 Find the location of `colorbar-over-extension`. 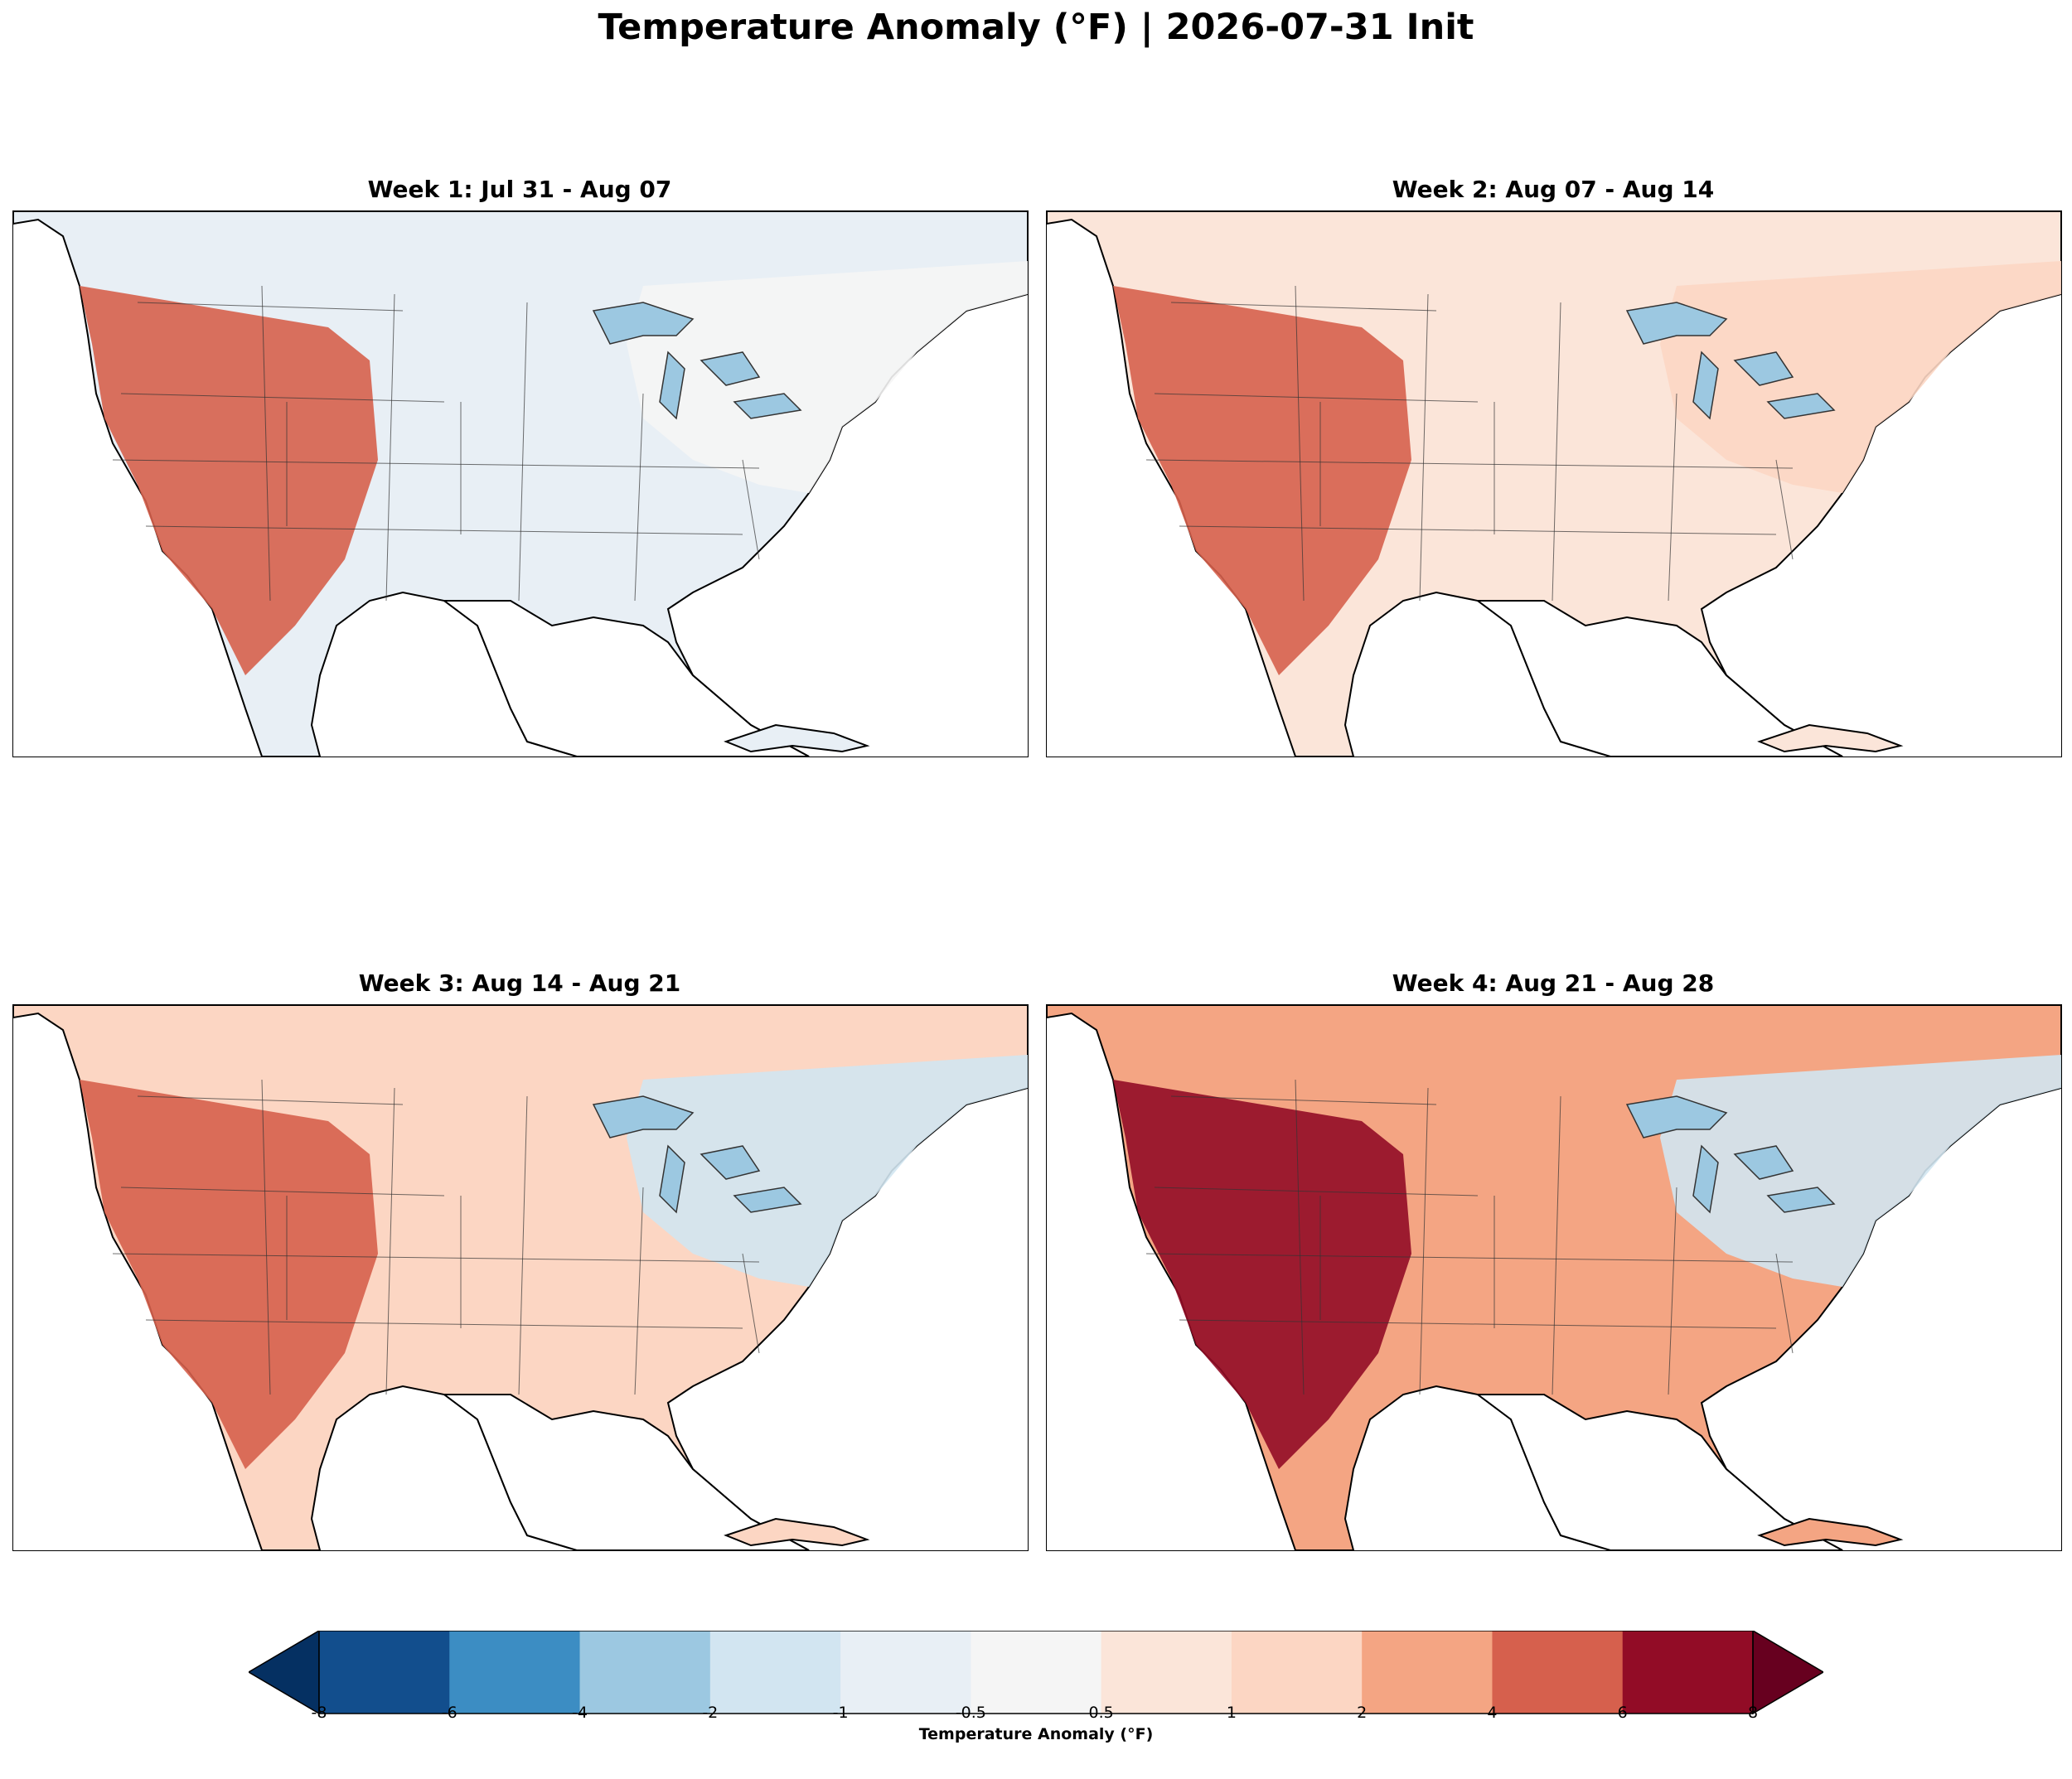

colorbar-over-extension is located at coordinates (1787, 1673).